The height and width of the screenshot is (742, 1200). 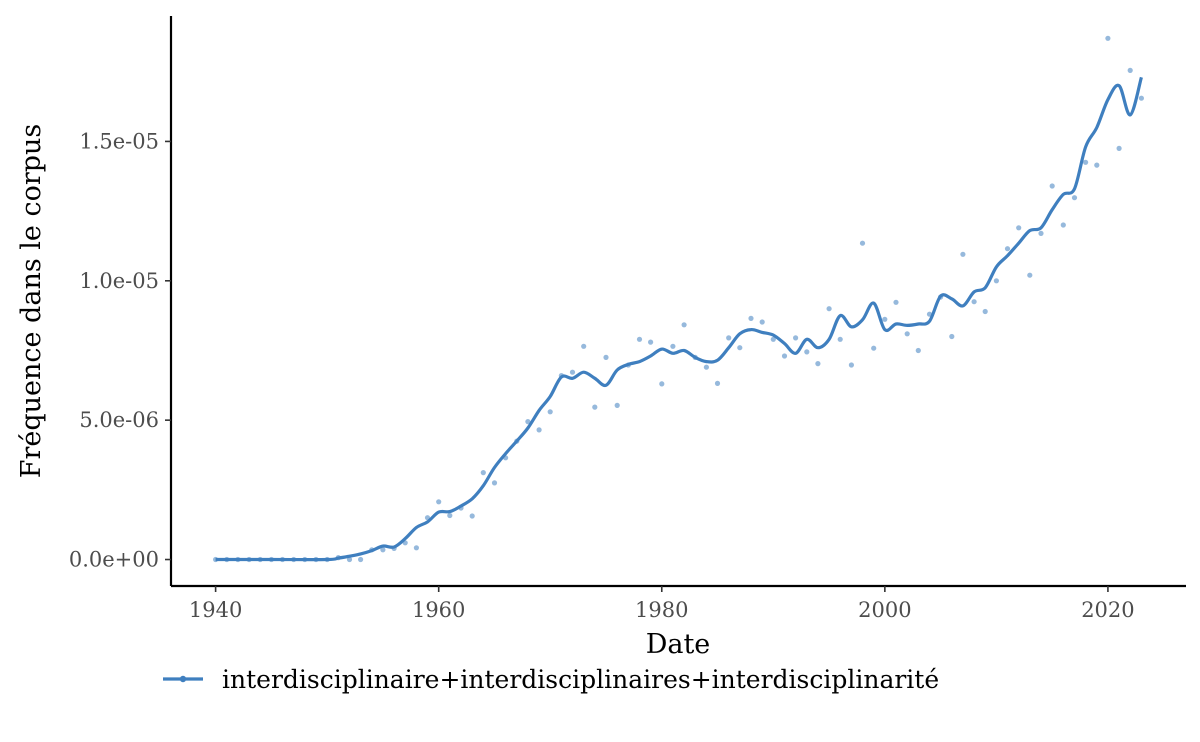 I want to click on x-tick-label: 1940, so click(x=215, y=610).